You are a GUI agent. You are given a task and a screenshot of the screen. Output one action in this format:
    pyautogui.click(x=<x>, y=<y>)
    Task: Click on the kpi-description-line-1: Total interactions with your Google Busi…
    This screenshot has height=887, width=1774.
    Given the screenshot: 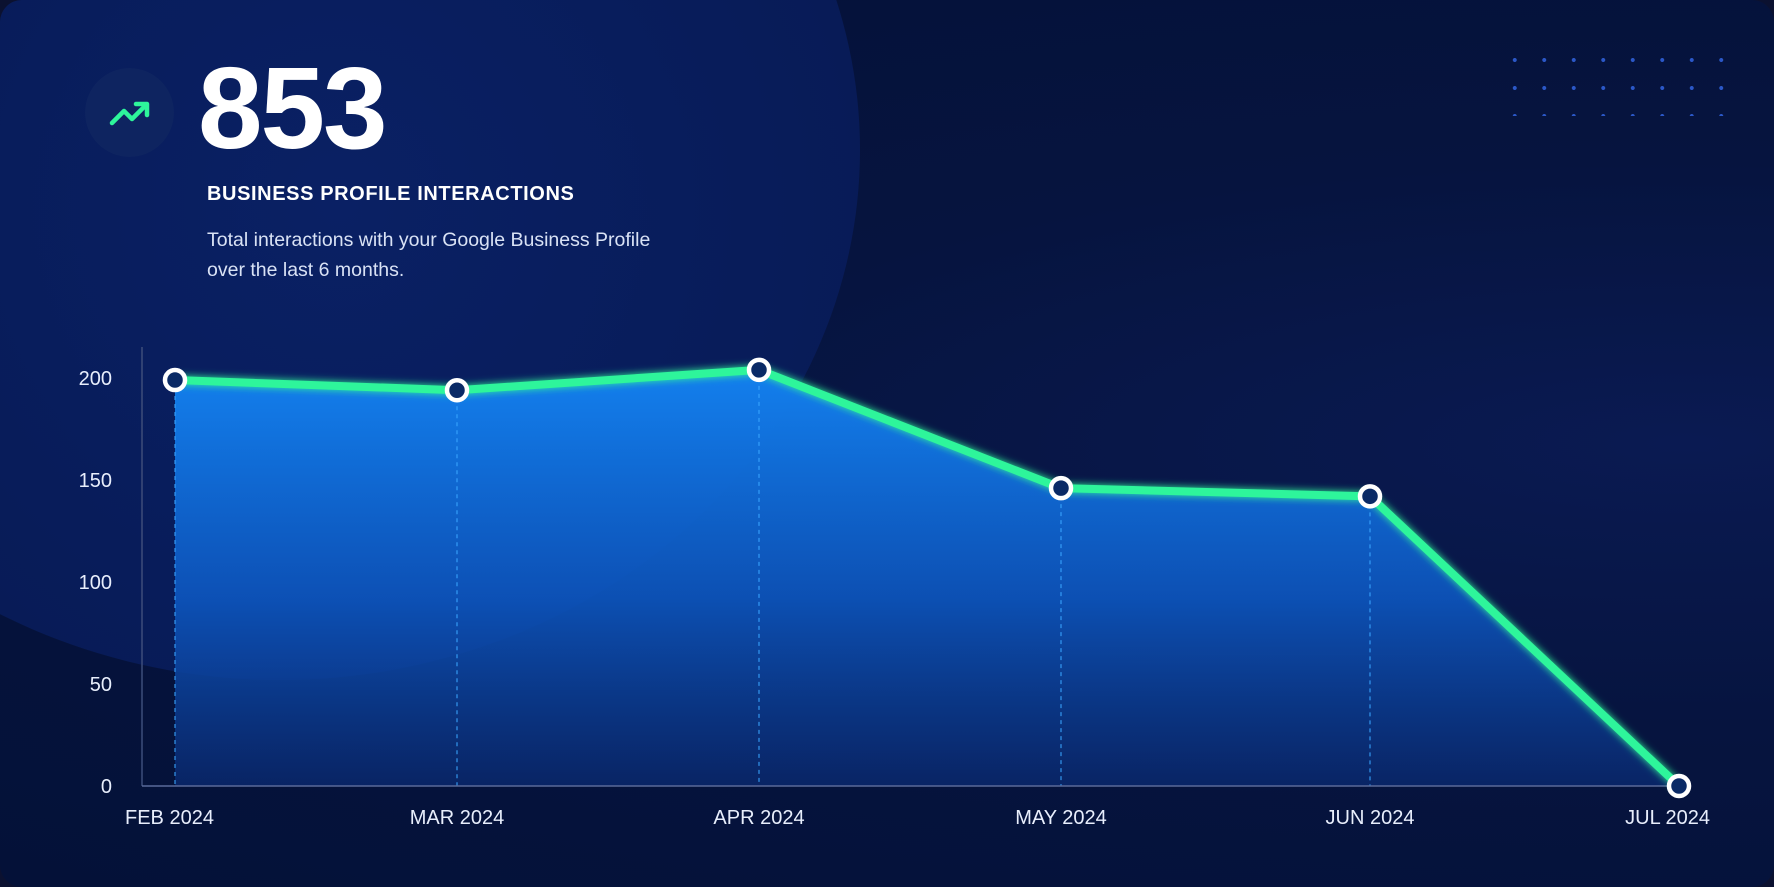 What is the action you would take?
    pyautogui.click(x=429, y=240)
    